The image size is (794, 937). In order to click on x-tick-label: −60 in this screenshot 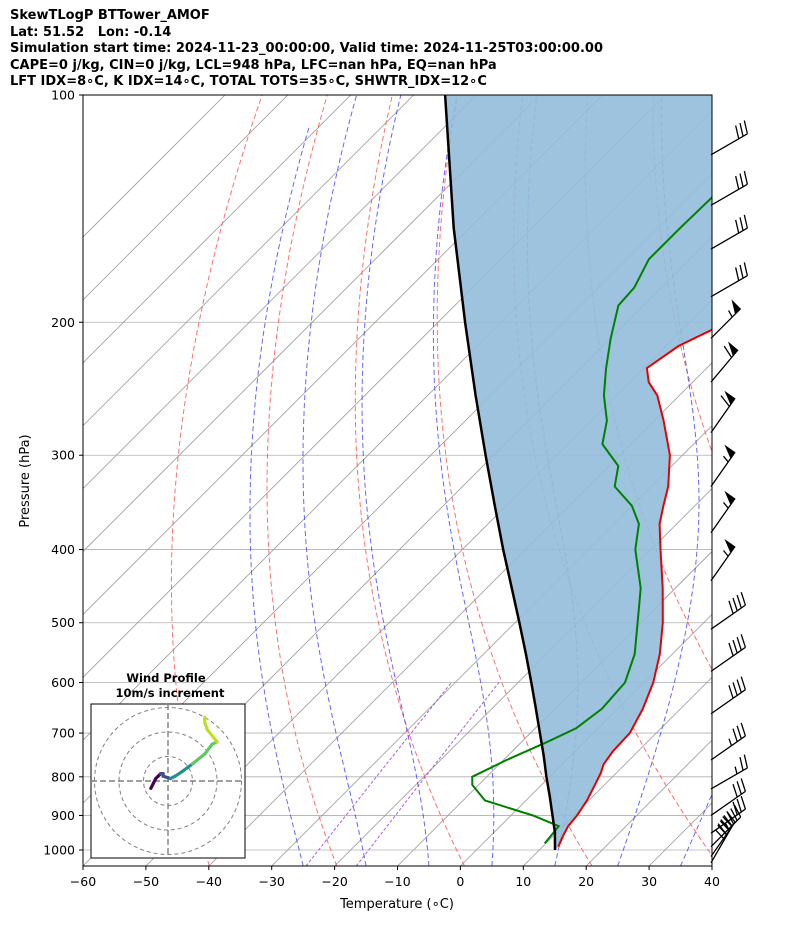, I will do `click(83, 881)`.